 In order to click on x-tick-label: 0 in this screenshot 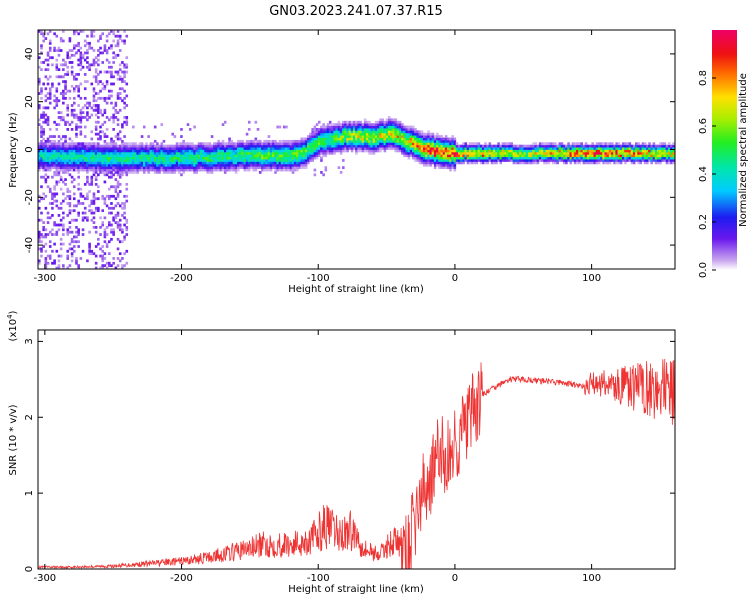, I will do `click(455, 278)`.